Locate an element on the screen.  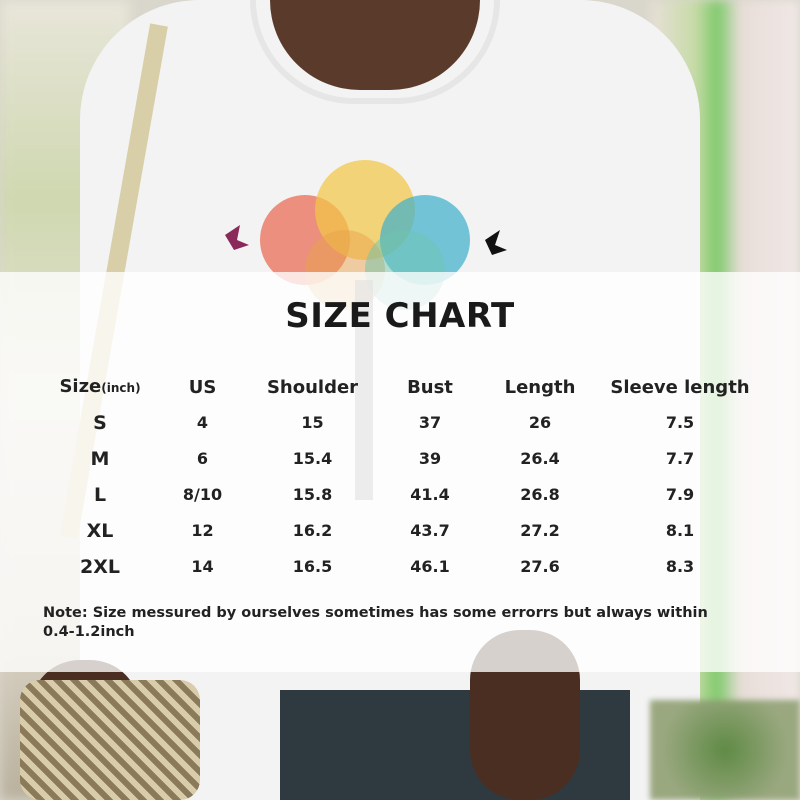
table-row: XL 12 16.2 43.7 27.2 8.1 is located at coordinates (400, 531).